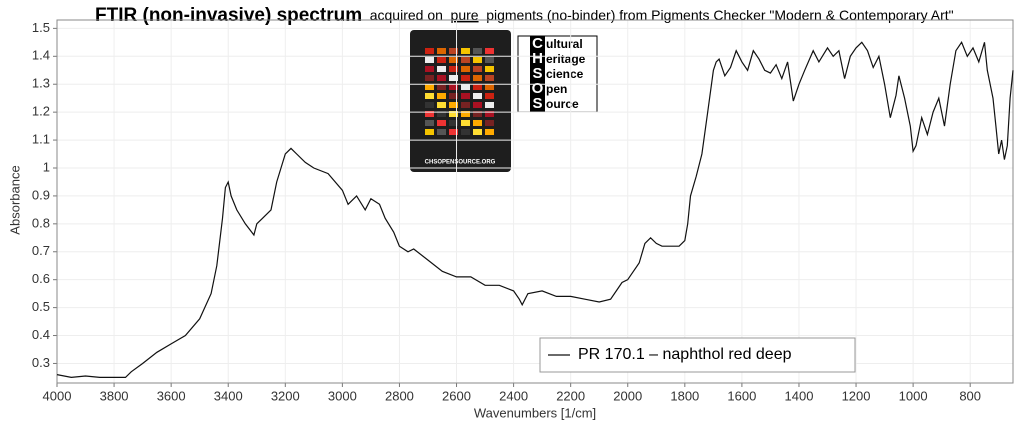 The width and height of the screenshot is (1024, 429). I want to click on y-tick-label: 0.6, so click(41, 278).